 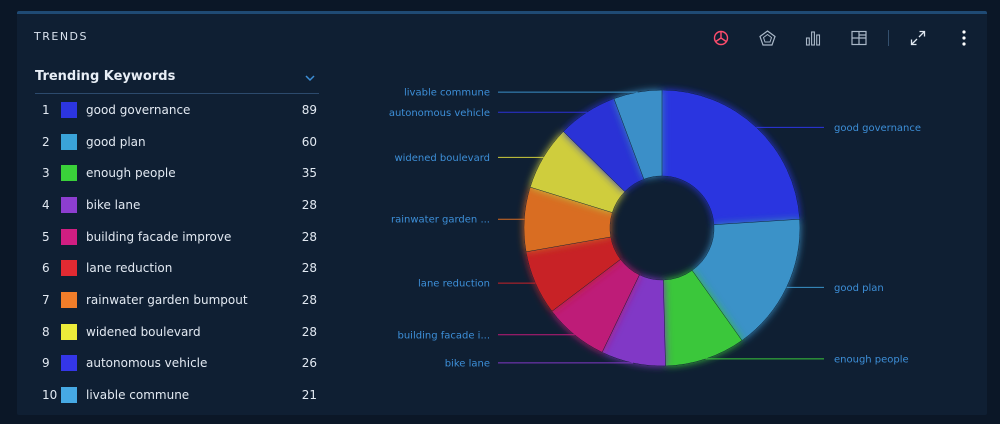 What do you see at coordinates (918, 38) in the screenshot?
I see `expand-icon` at bounding box center [918, 38].